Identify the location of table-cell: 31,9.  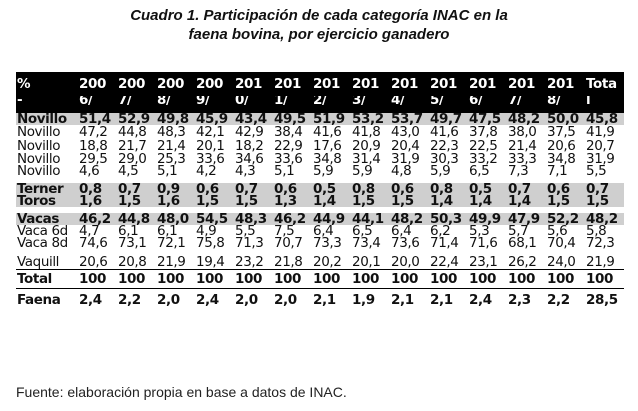
(600, 159).